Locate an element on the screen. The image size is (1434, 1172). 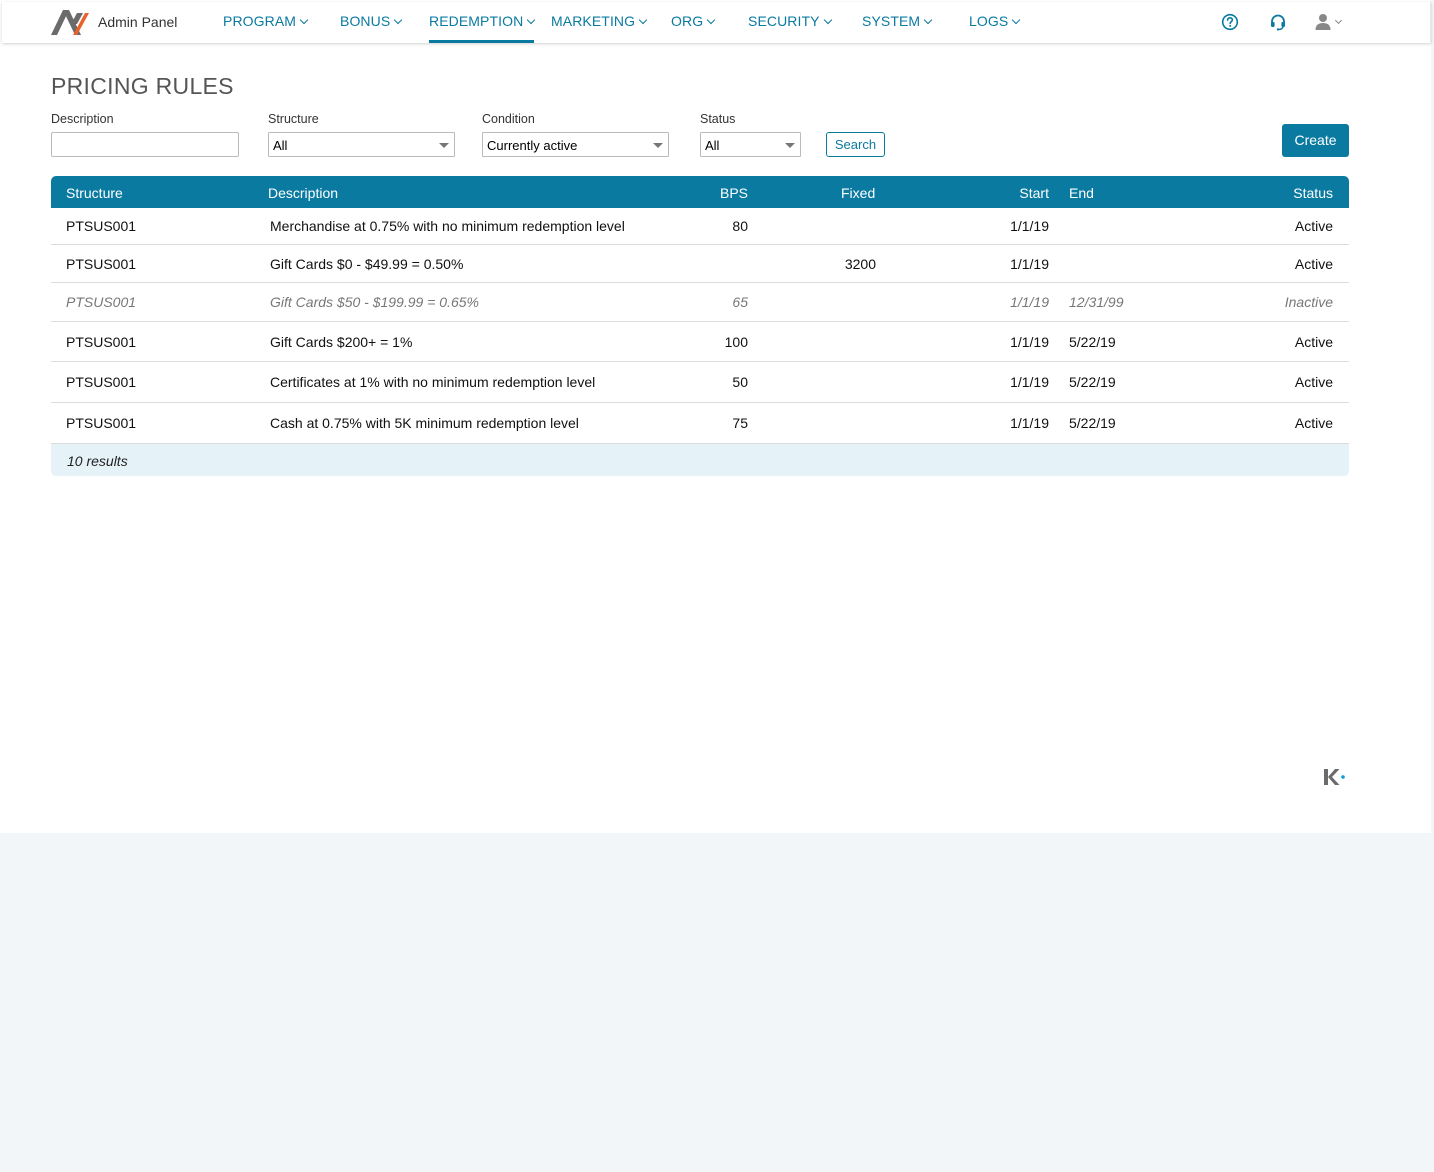
column-header-structure: Structure is located at coordinates (94, 193).